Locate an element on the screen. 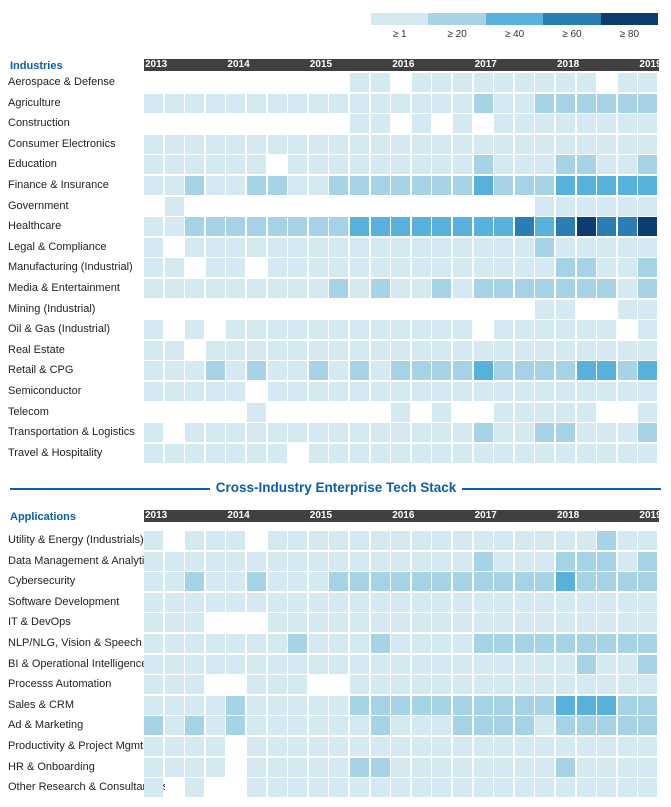 The height and width of the screenshot is (807, 671). year-tick-label: 2017 is located at coordinates (485, 64).